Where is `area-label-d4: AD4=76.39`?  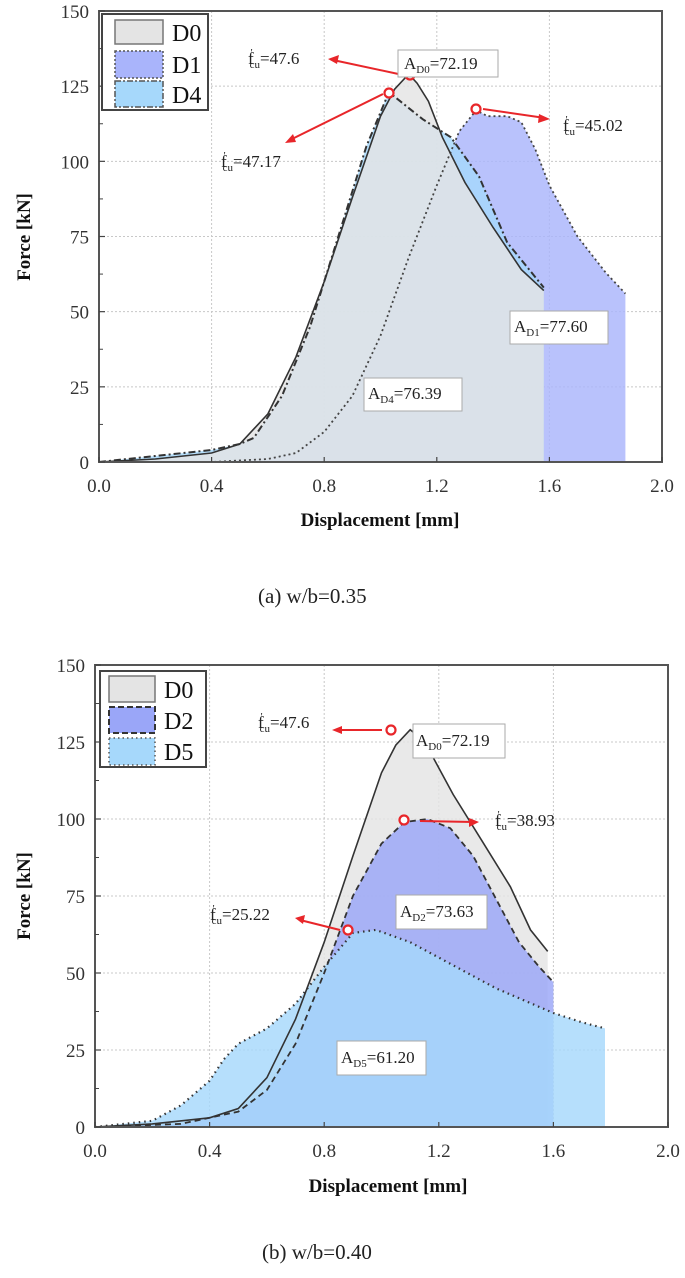 area-label-d4: AD4=76.39 is located at coordinates (413, 394).